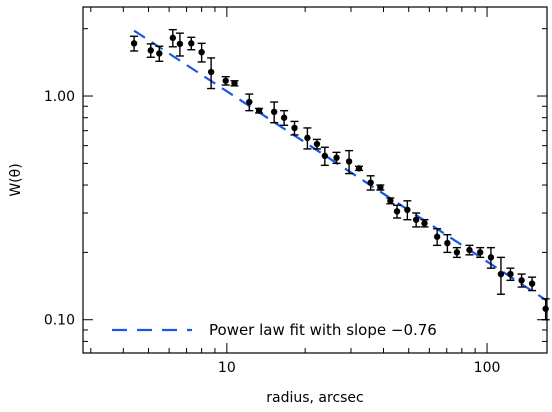 Image resolution: width=552 pixels, height=412 pixels. What do you see at coordinates (59, 97) in the screenshot?
I see `y-tick-label: 1.00` at bounding box center [59, 97].